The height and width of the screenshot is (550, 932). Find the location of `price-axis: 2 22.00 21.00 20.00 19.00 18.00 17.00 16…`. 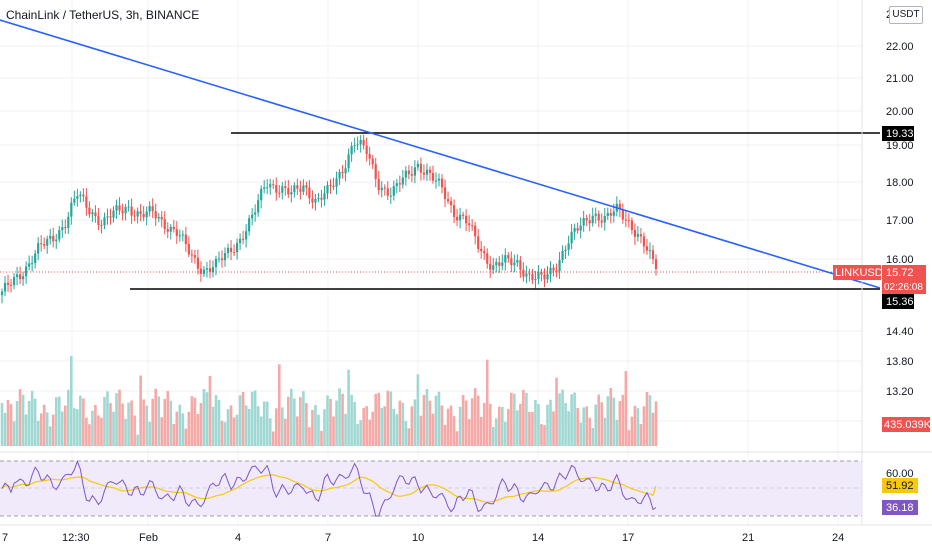

price-axis: 2 22.00 21.00 20.00 19.00 18.00 17.00 16… is located at coordinates (900, 244).